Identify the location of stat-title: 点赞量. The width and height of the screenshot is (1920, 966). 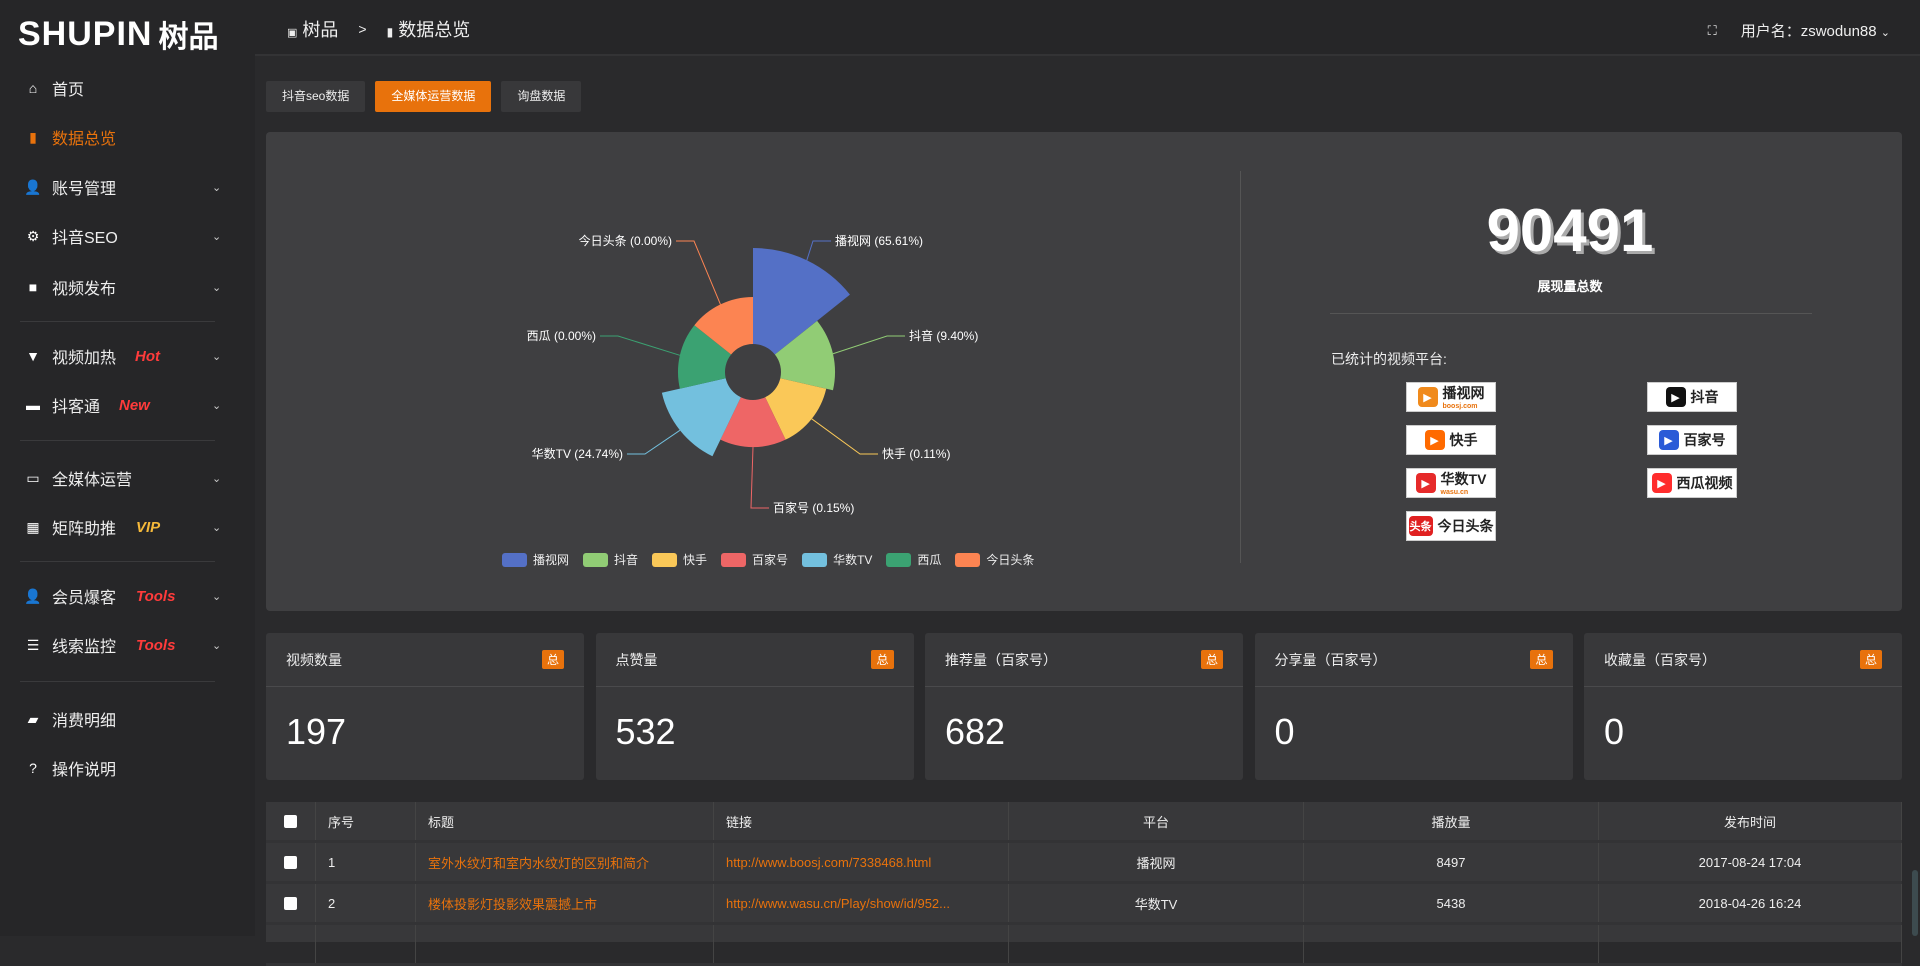
(636, 659).